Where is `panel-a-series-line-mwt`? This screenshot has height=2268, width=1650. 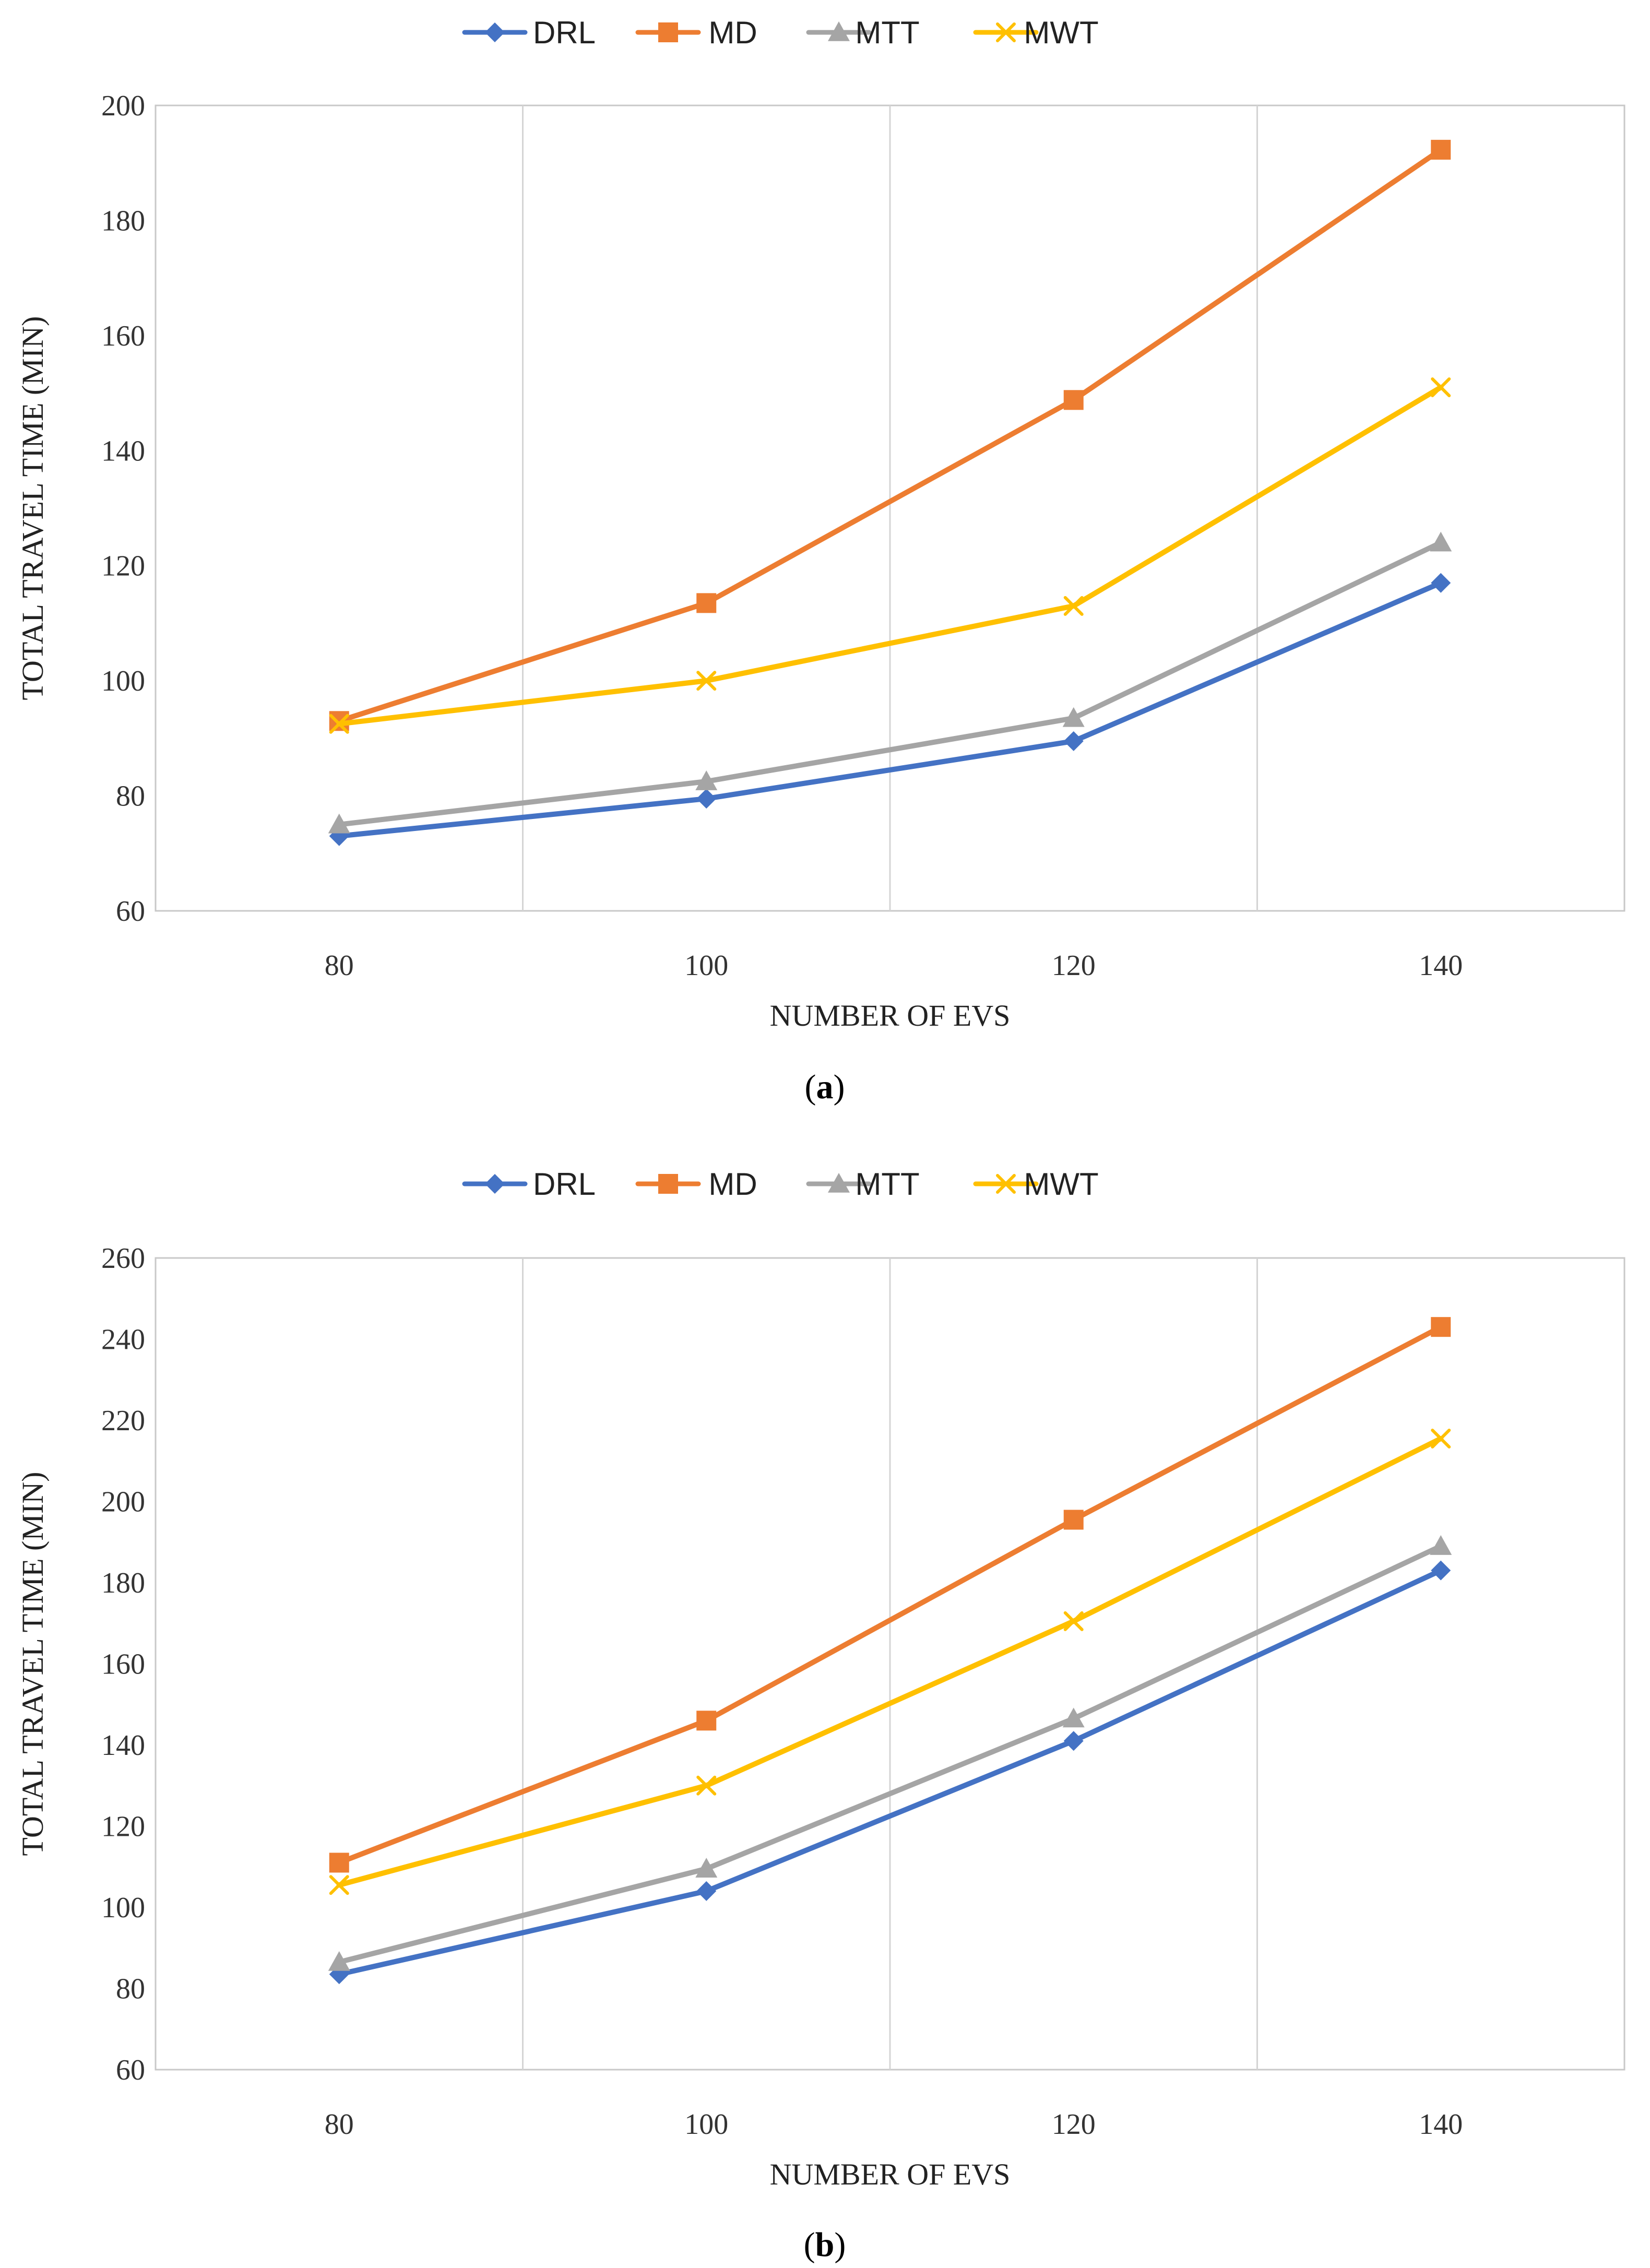 panel-a-series-line-mwt is located at coordinates (890, 556).